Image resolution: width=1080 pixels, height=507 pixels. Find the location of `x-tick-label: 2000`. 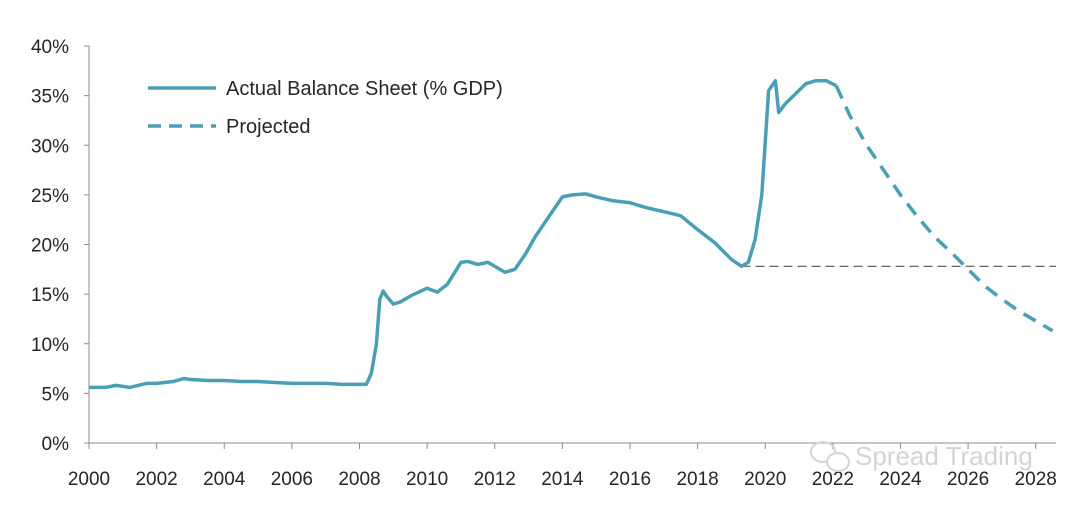

x-tick-label: 2000 is located at coordinates (89, 479).